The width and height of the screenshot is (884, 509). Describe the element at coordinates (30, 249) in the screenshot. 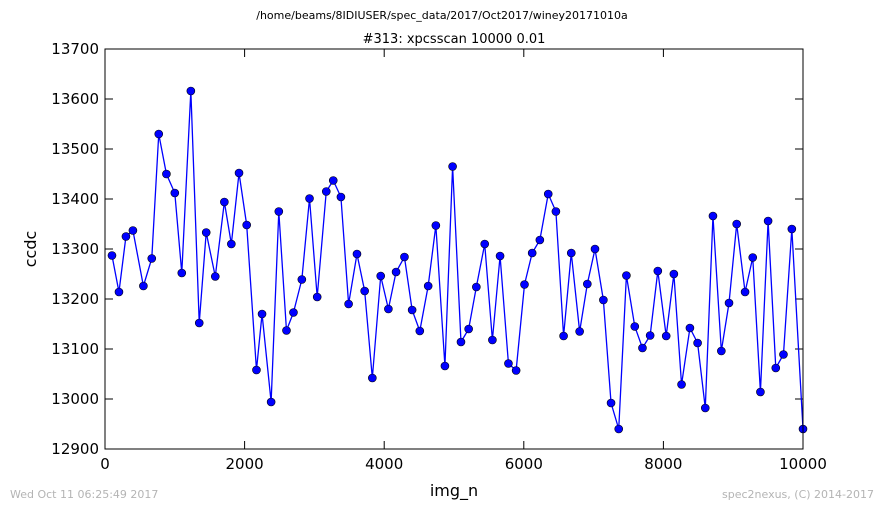

I see `y-axis-label: ccdc` at that location.